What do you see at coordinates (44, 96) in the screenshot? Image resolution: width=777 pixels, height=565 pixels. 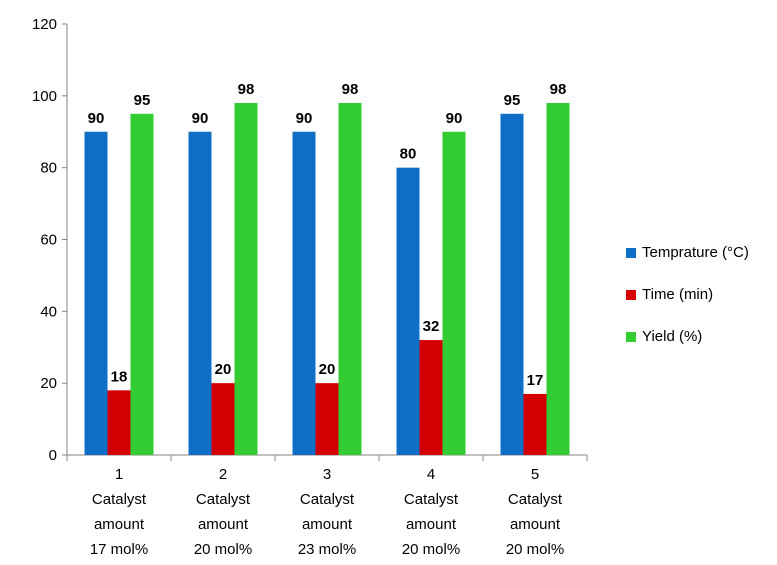 I see `y-tick-label: 100` at bounding box center [44, 96].